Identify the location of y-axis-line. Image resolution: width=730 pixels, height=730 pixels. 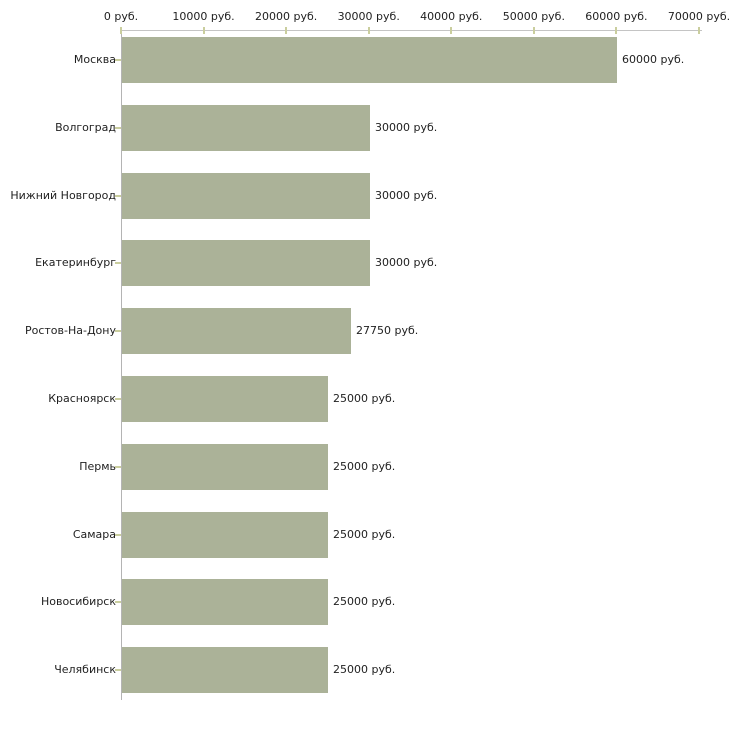
(121, 365).